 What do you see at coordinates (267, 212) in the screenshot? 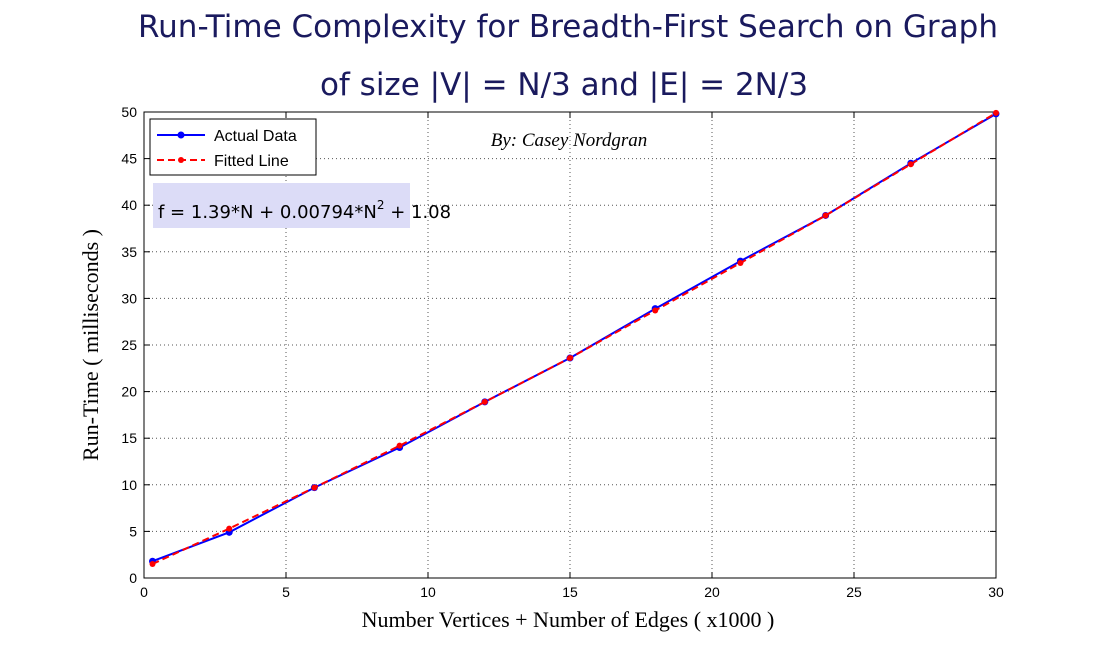
I see `formula-prefix: f = 1.39*N + 0.00794*N` at bounding box center [267, 212].